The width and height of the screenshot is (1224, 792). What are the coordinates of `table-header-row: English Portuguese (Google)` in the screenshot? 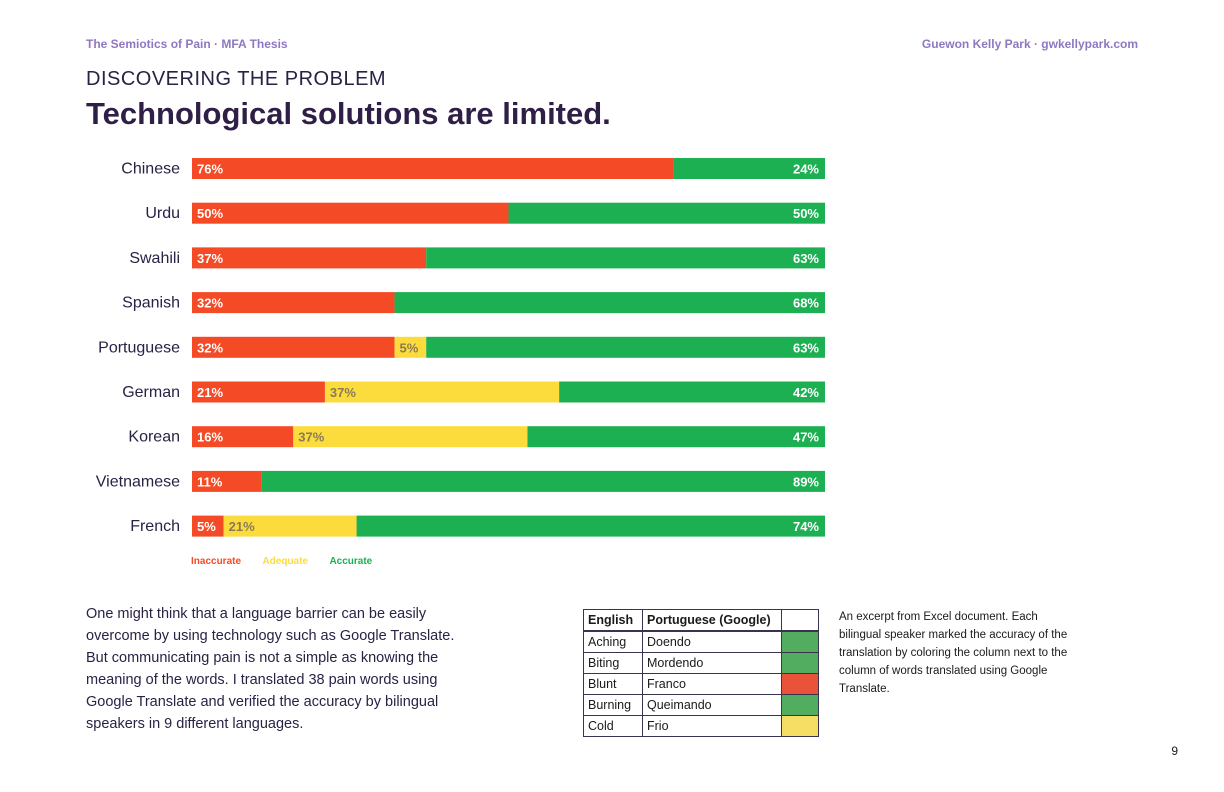 It's located at (701, 620).